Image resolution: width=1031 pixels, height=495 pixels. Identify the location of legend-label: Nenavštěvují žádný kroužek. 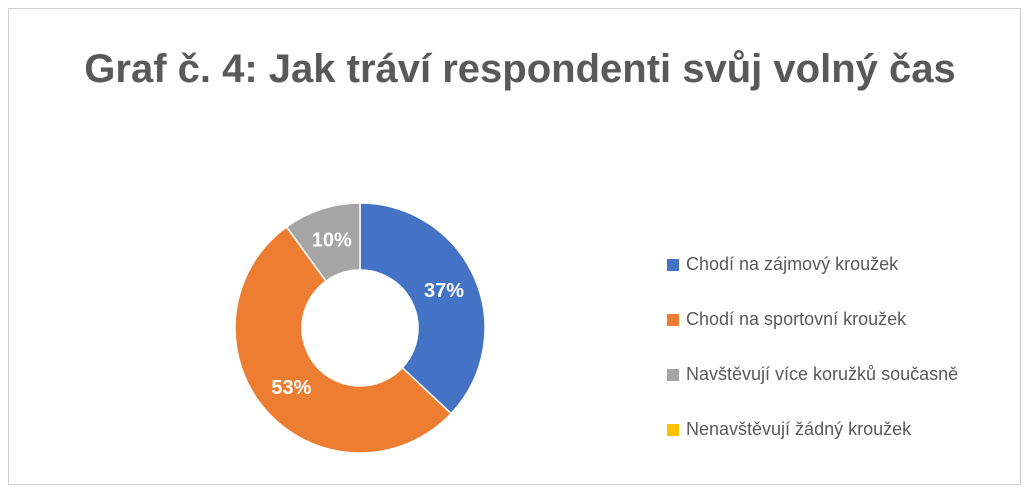
(799, 429).